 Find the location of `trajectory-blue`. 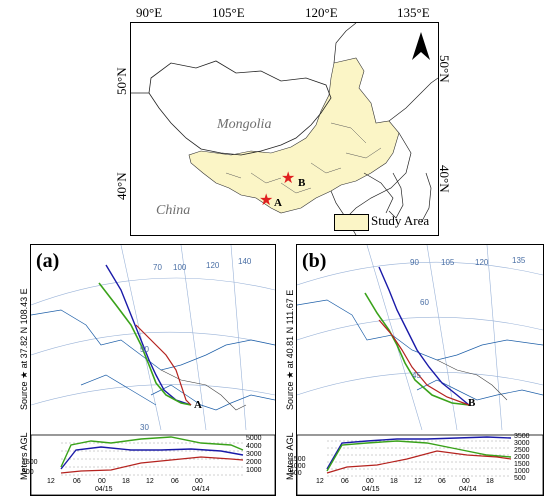

trajectory-blue is located at coordinates (148, 335).